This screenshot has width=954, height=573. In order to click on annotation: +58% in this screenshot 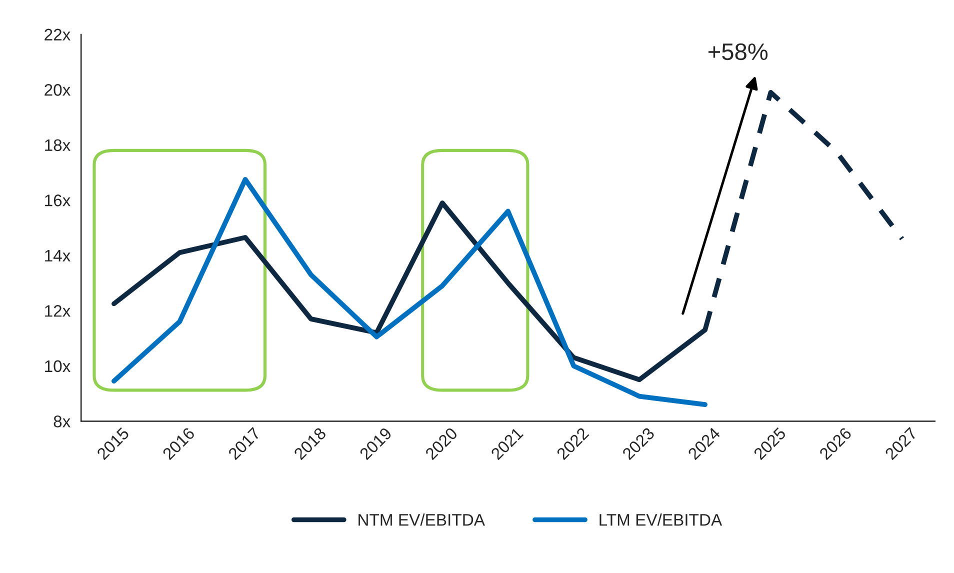, I will do `click(738, 51)`.